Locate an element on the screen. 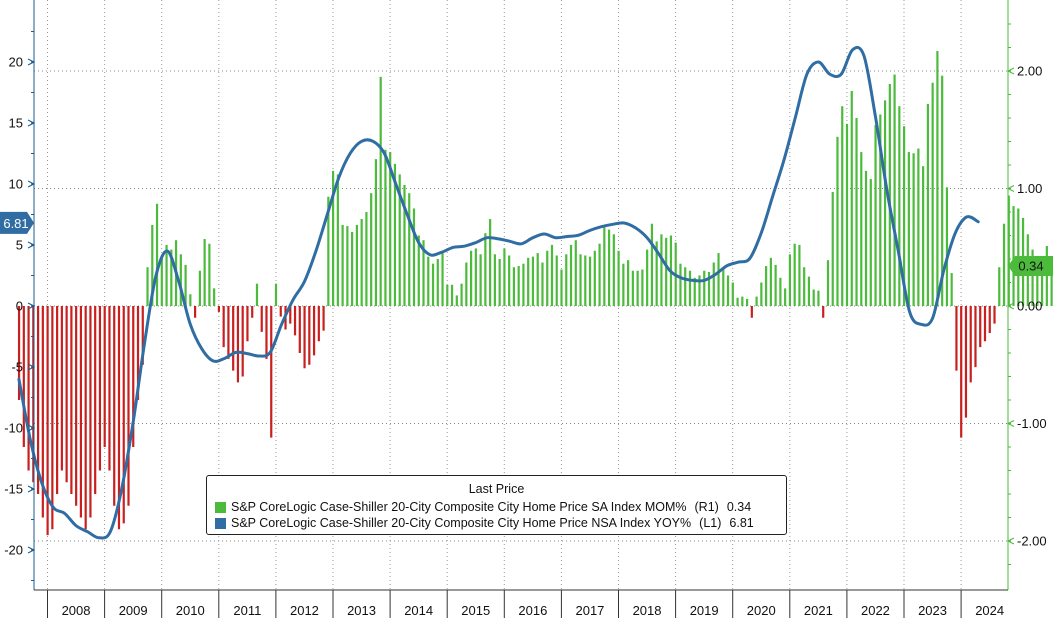 The image size is (1053, 623). legend-value-yoy: 6.81 is located at coordinates (741, 523).